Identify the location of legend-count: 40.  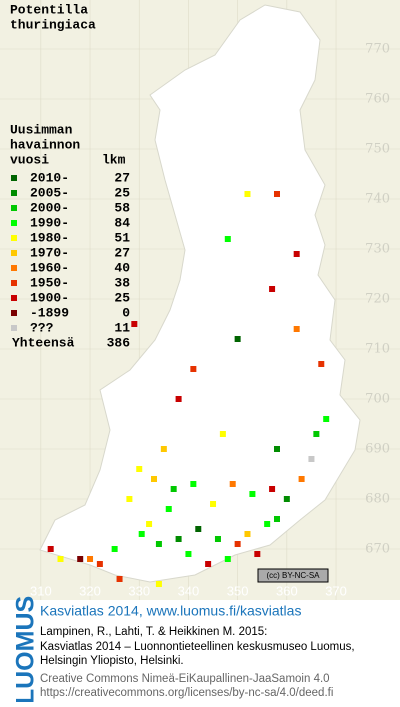
(122, 267).